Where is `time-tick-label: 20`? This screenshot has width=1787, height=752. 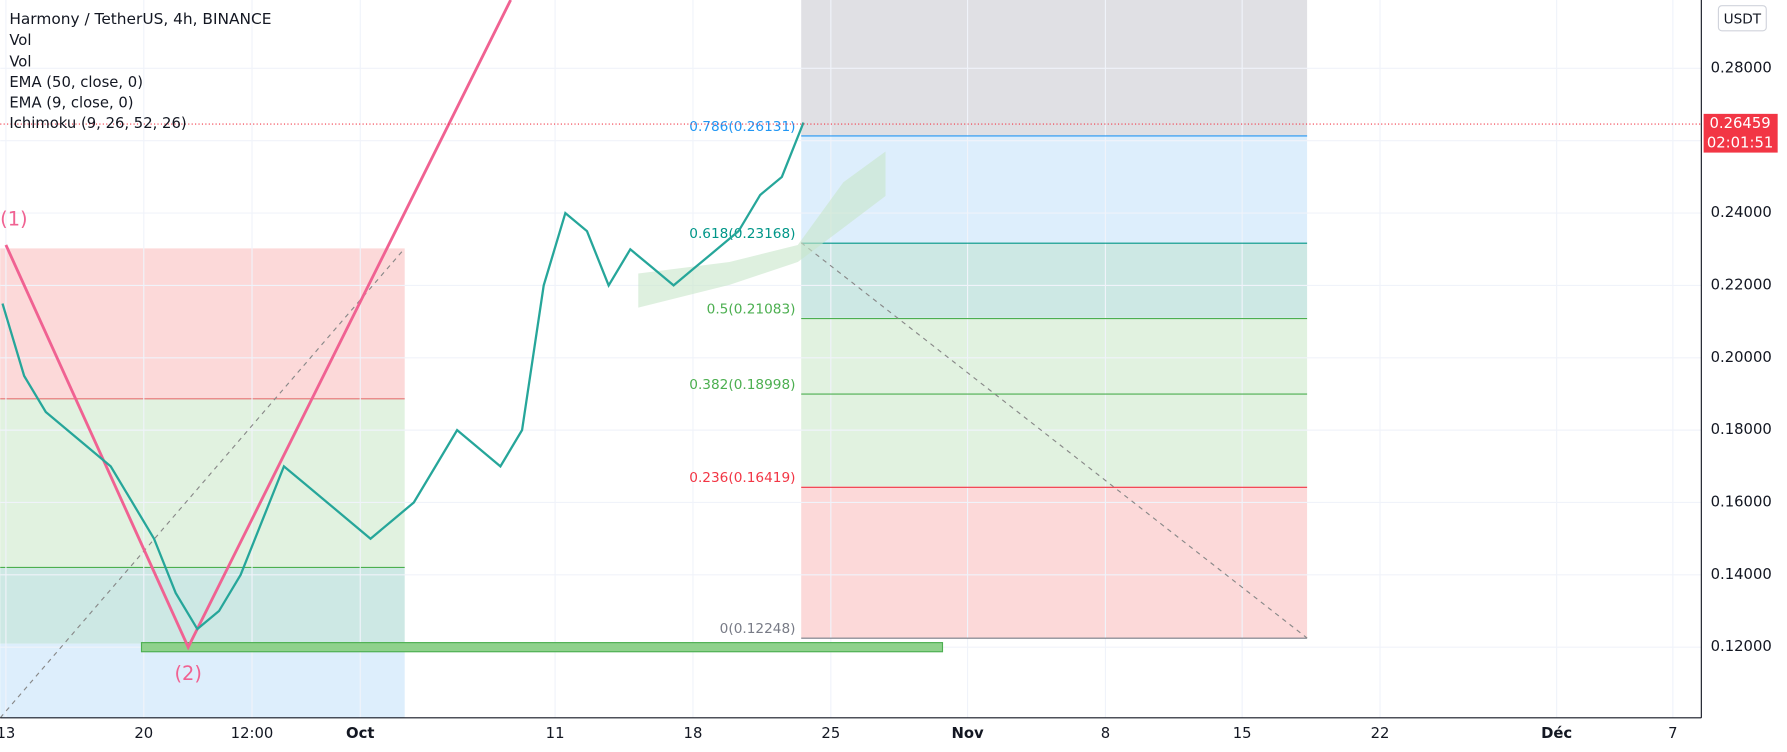
time-tick-label: 20 is located at coordinates (143, 733).